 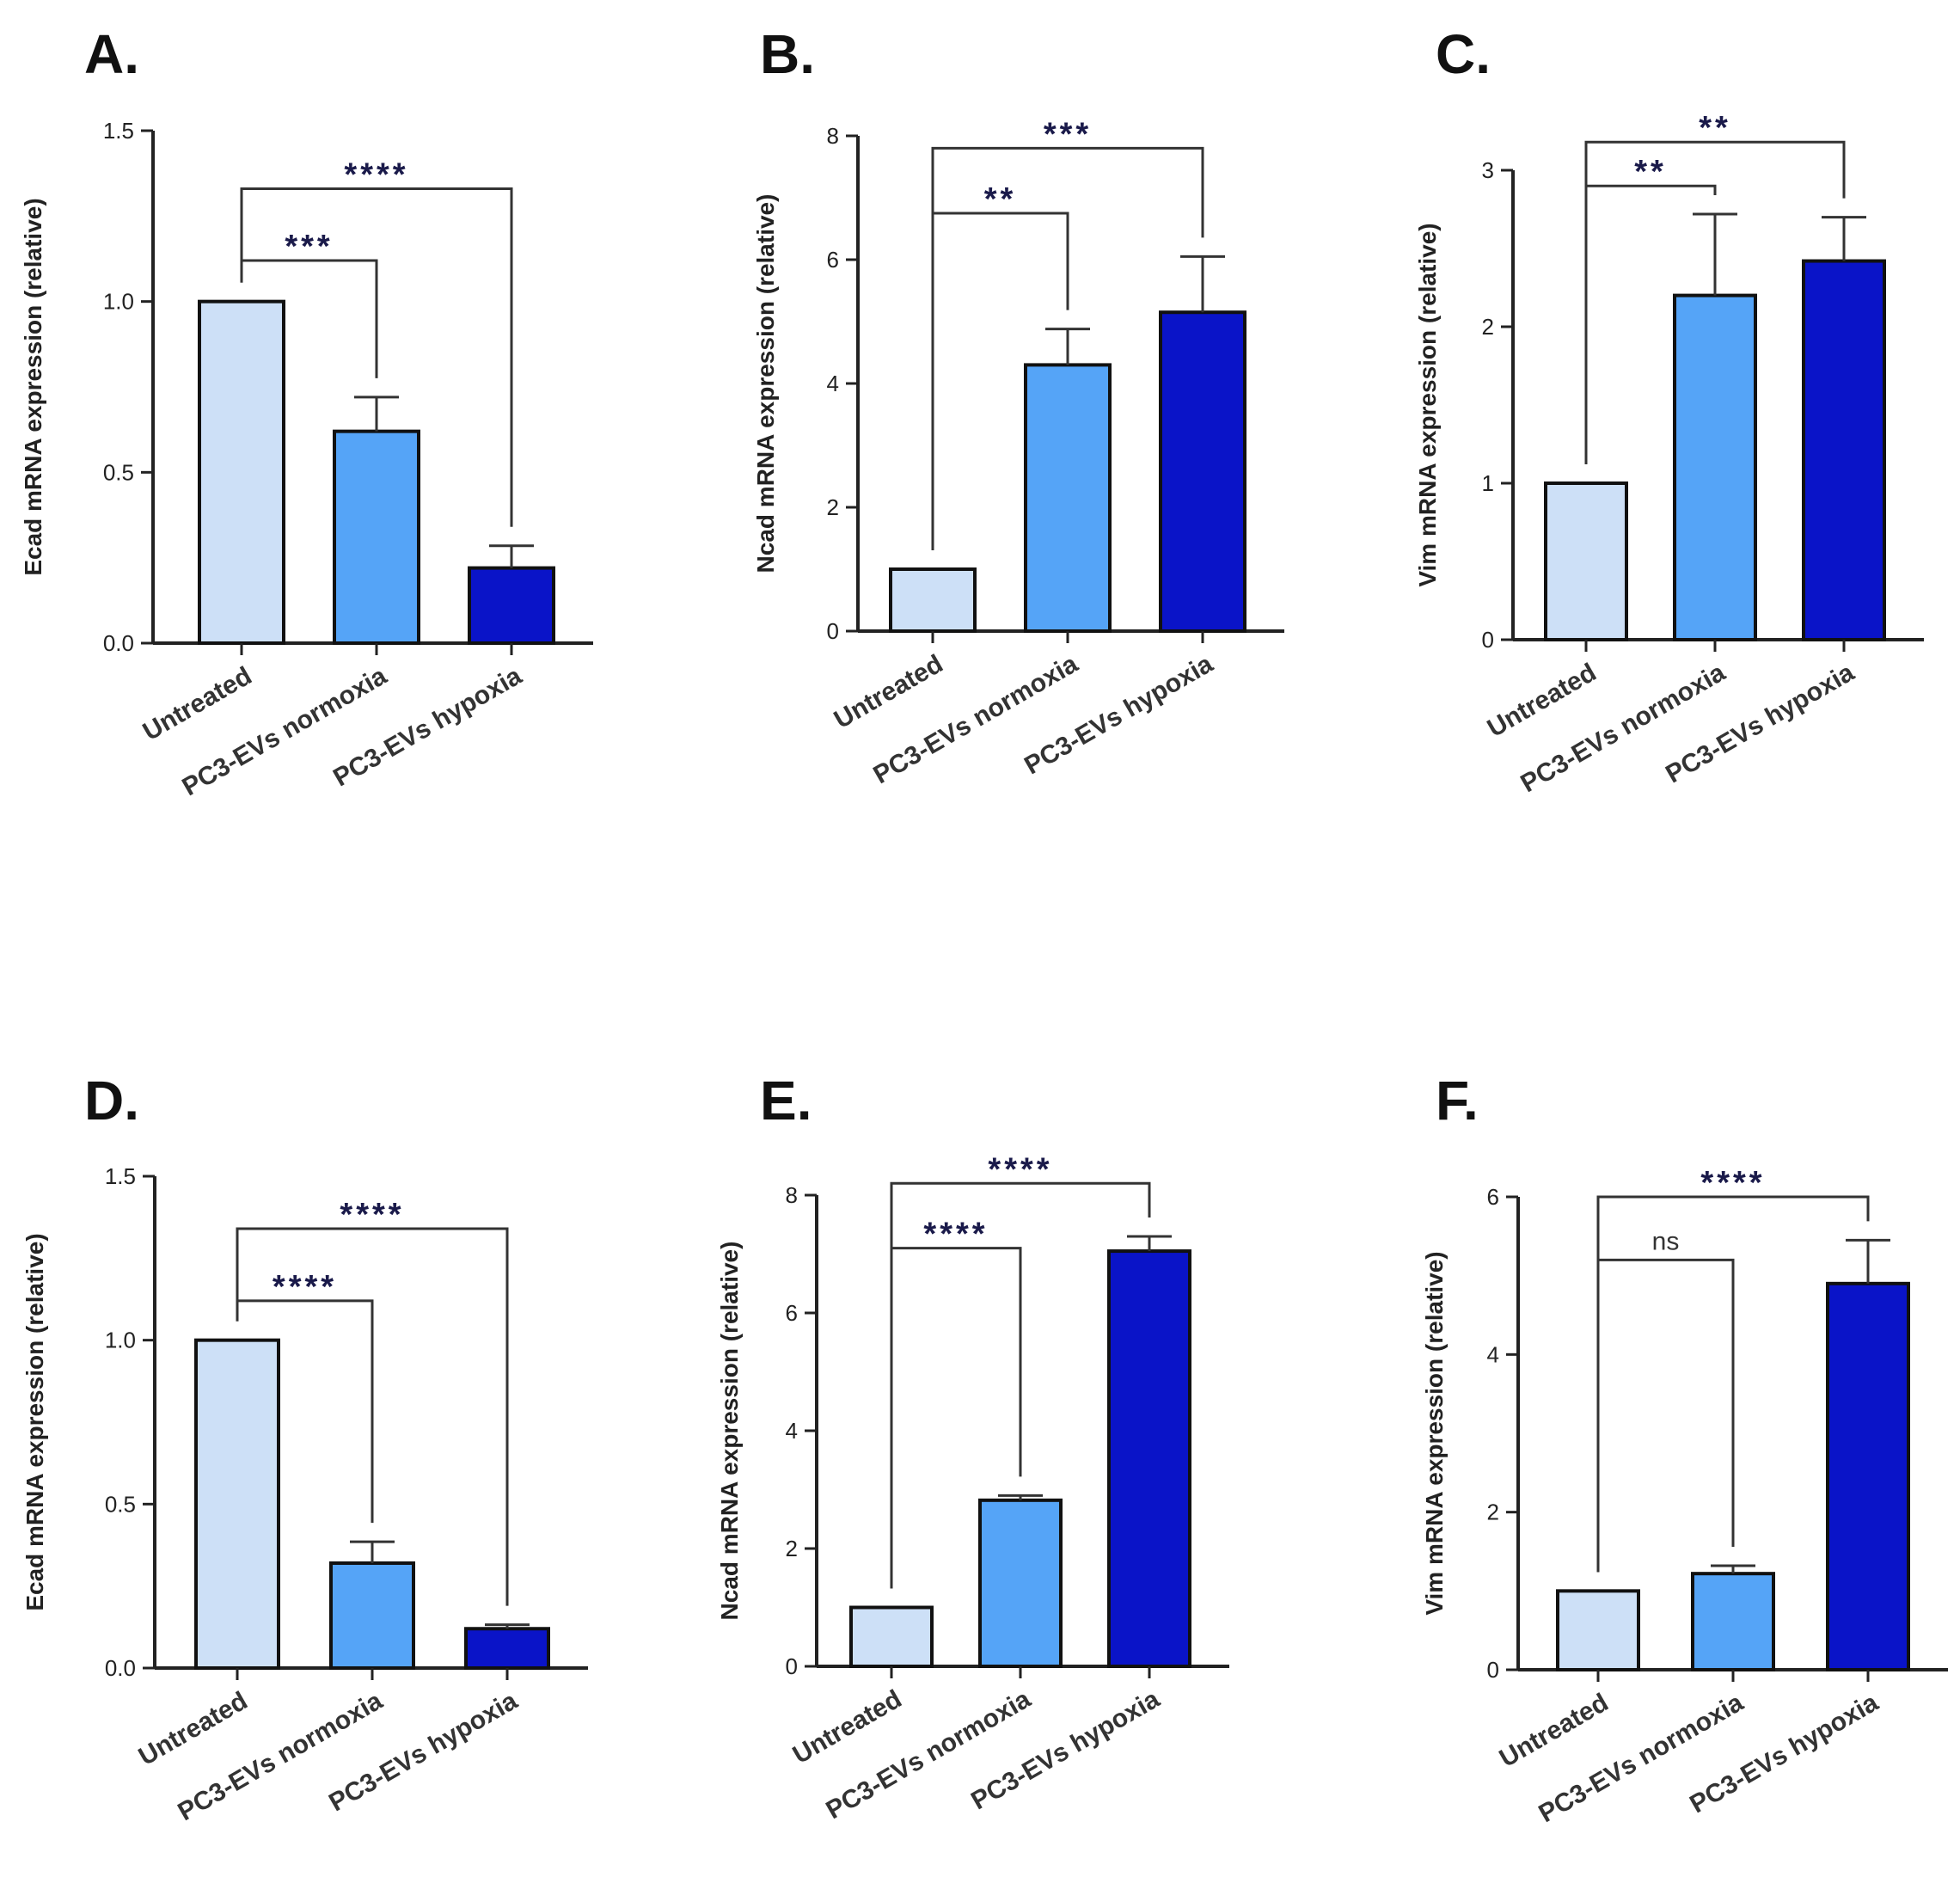 I want to click on panel-letter: E., so click(x=786, y=1101).